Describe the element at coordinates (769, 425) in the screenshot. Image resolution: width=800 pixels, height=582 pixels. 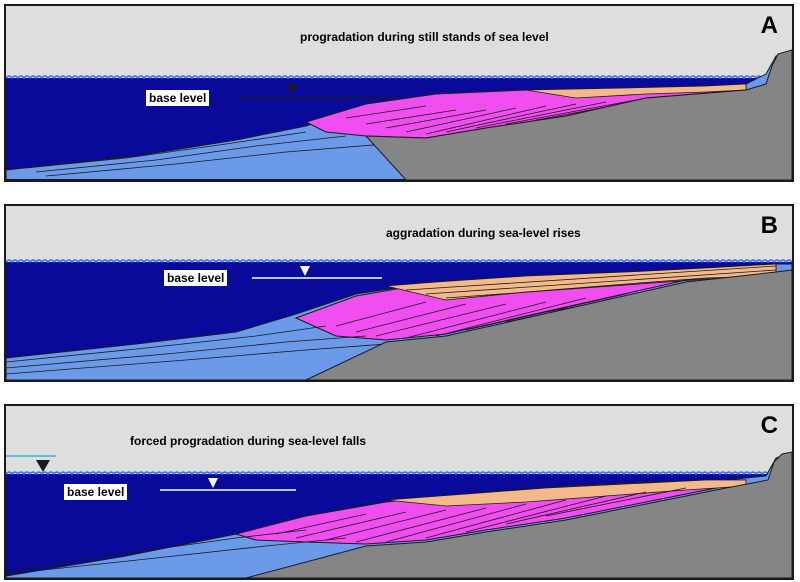
I see `panel-c-letter: C` at that location.